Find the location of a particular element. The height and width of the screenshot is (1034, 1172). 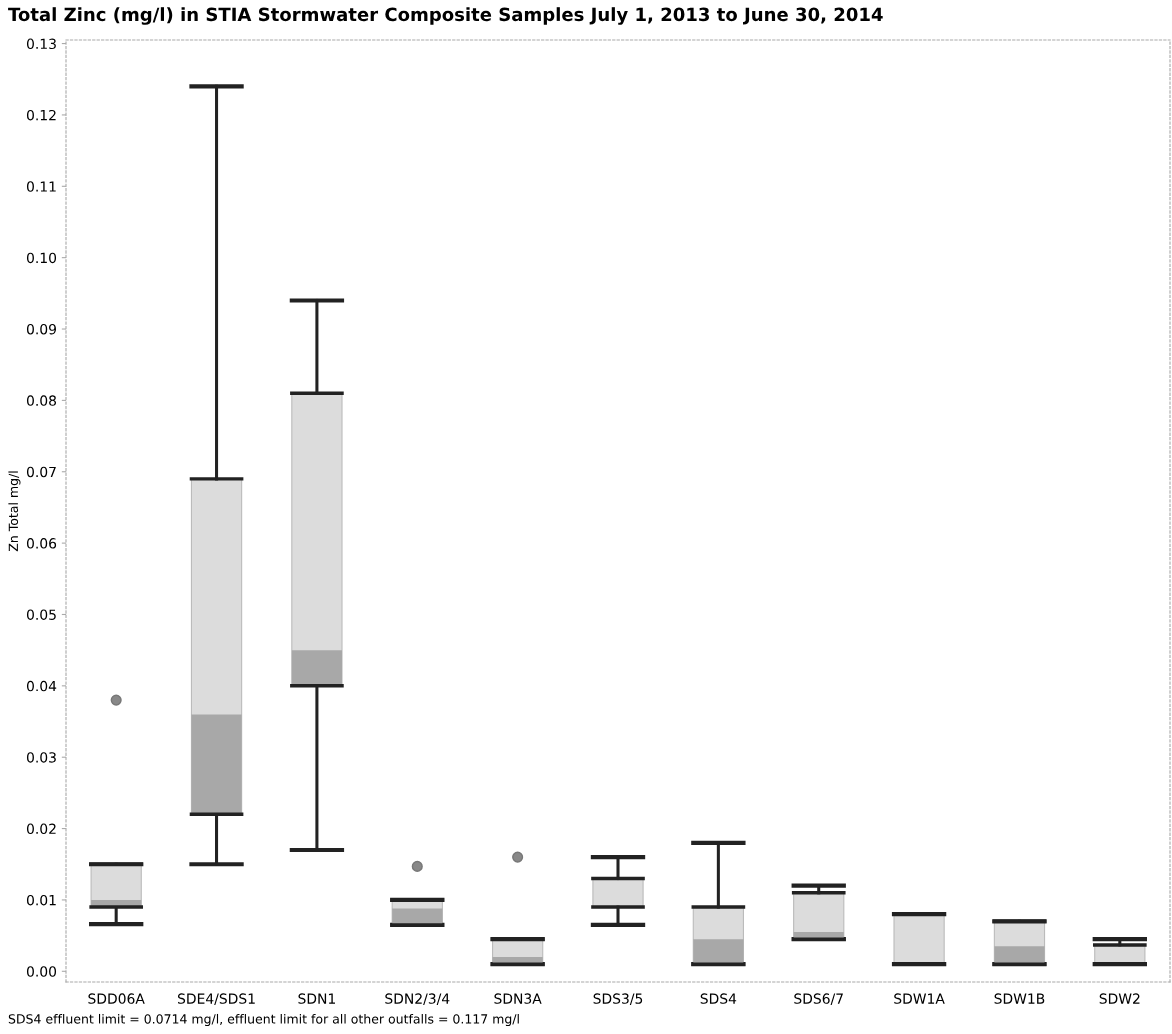

x-tick-label: SDN2/3/4 is located at coordinates (417, 999).